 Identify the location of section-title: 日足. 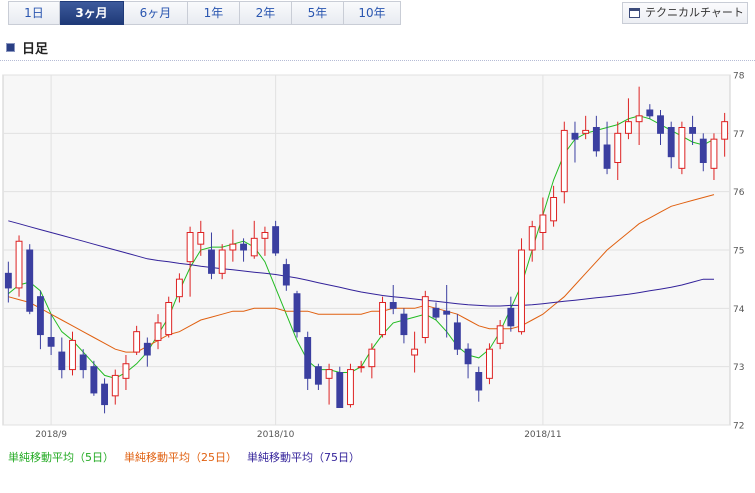
(27, 48).